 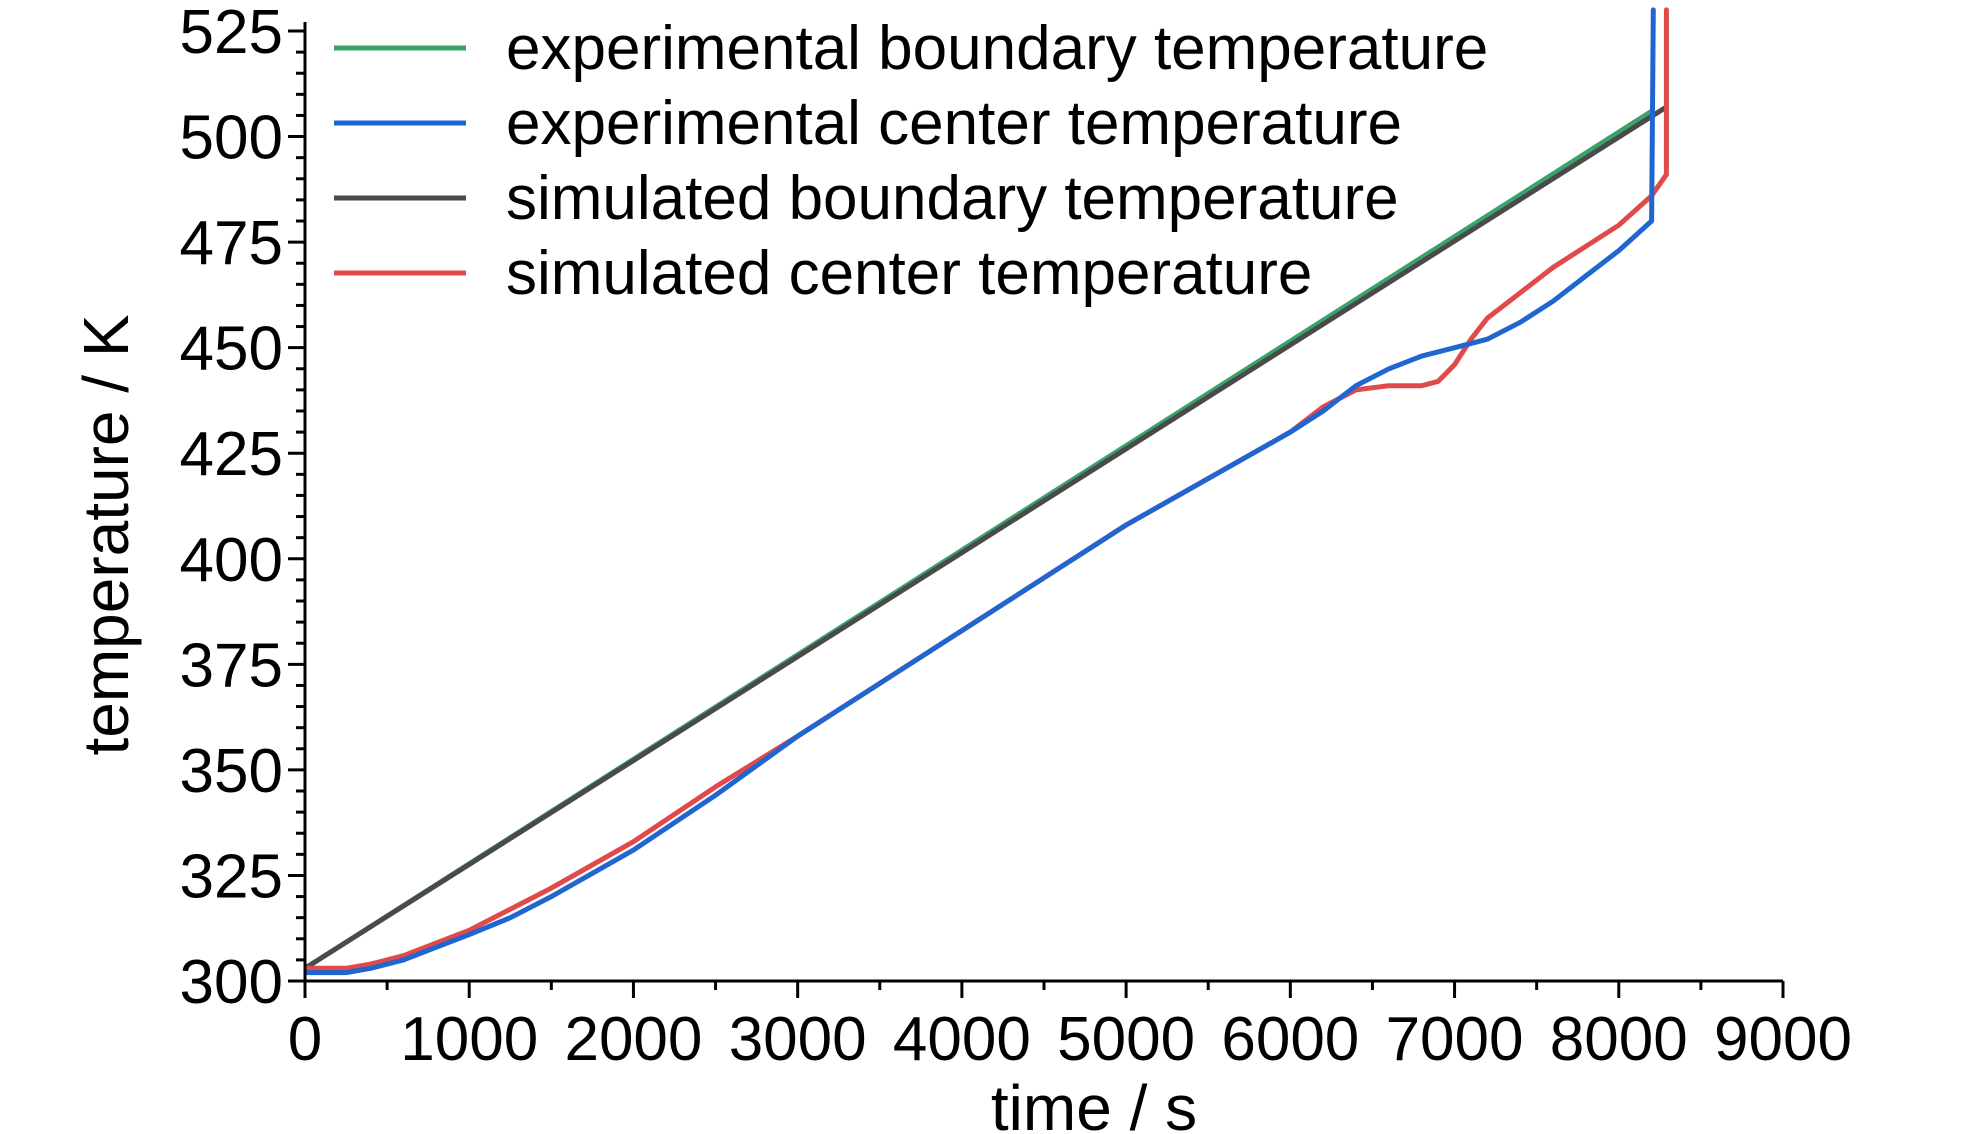 What do you see at coordinates (231, 33) in the screenshot?
I see `y-tick-label: 525` at bounding box center [231, 33].